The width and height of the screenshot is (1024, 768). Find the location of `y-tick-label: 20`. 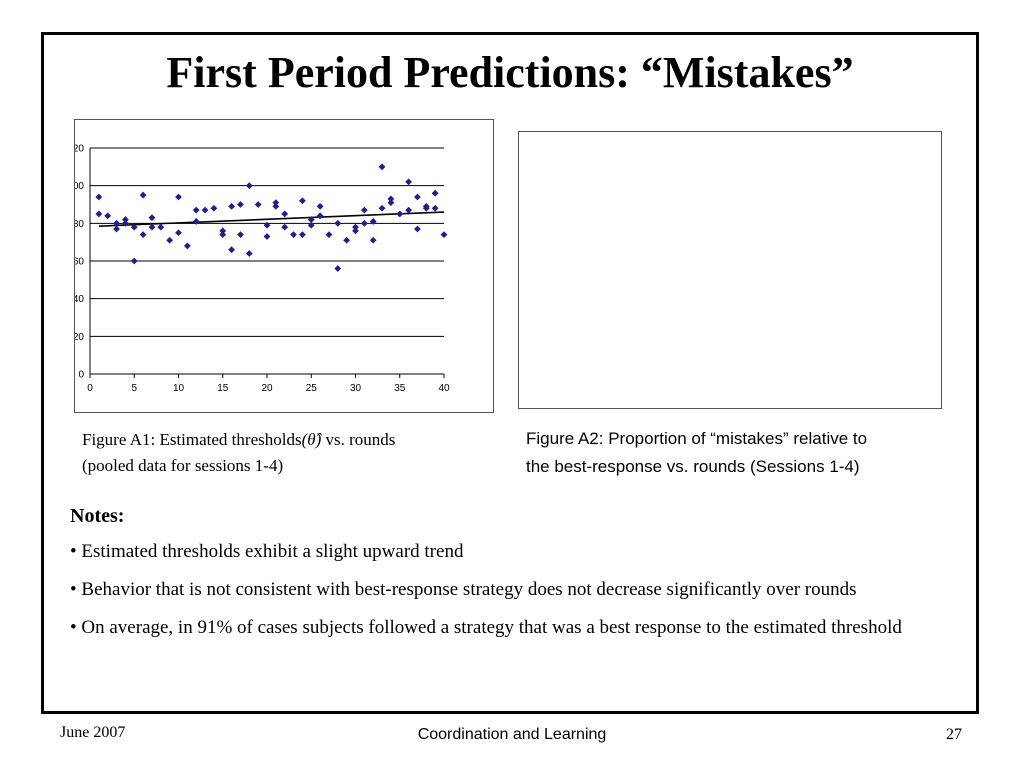

y-tick-label: 20 is located at coordinates (79, 337).